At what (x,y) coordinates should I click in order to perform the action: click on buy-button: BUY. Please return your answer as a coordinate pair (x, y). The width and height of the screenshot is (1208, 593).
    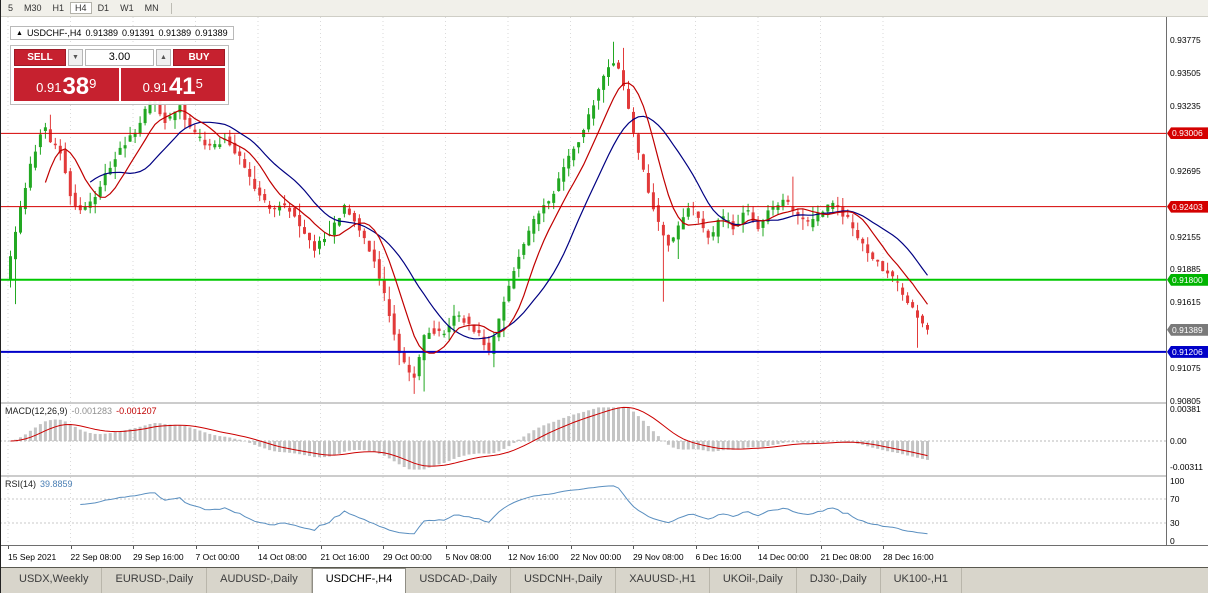
    Looking at the image, I should click on (199, 57).